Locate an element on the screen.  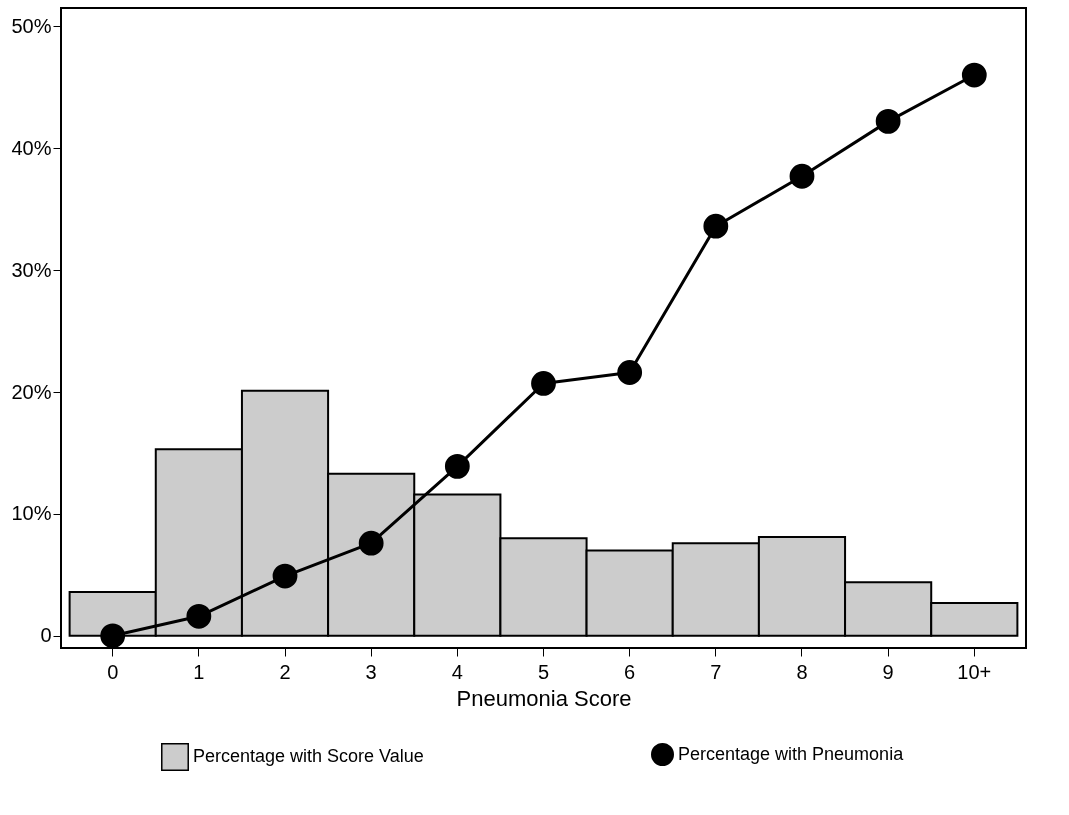
legend-label: Percentage with Score Value is located at coordinates (308, 756).